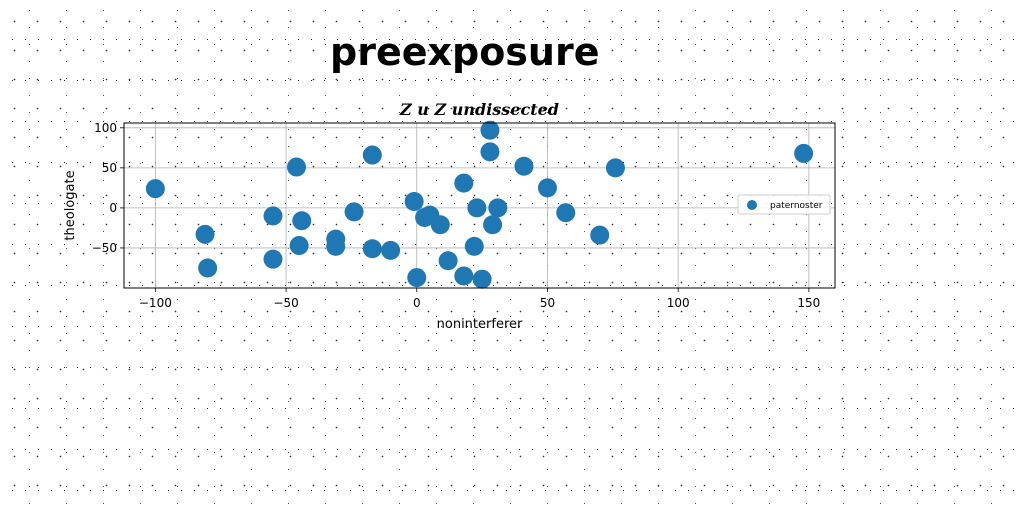 Image resolution: width=1024 pixels, height=512 pixels. Describe the element at coordinates (417, 303) in the screenshot. I see `x-tick-label: 0` at that location.